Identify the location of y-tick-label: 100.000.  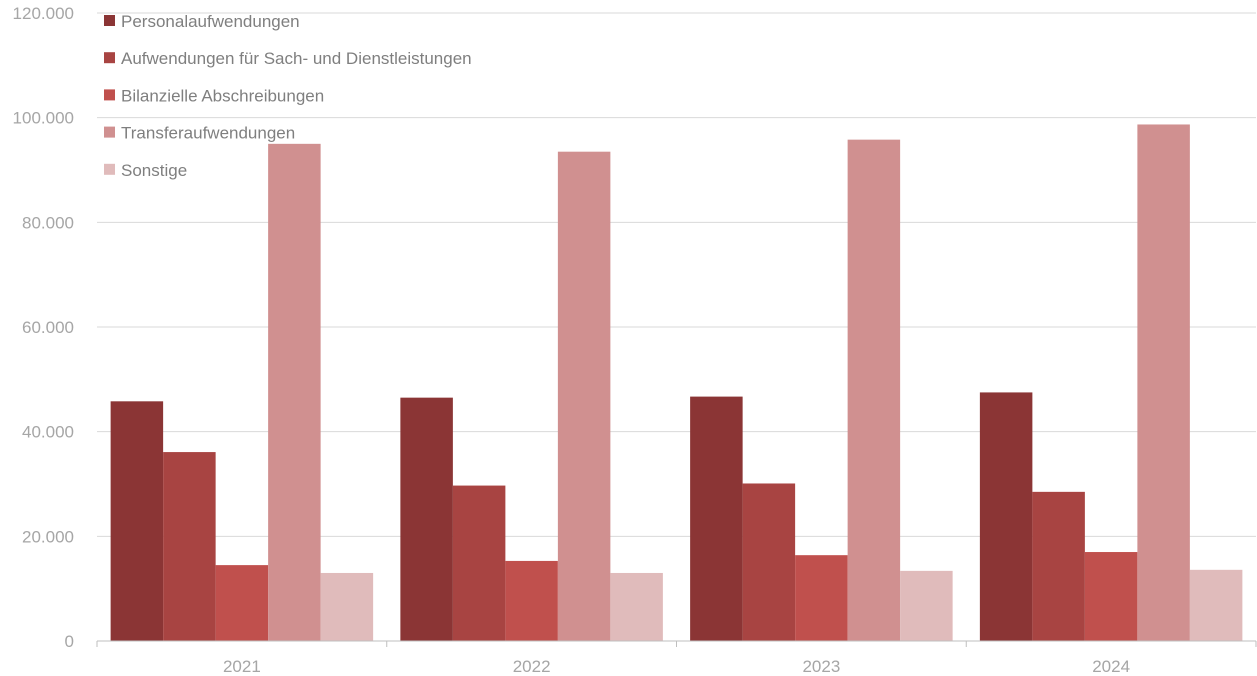
(43, 118).